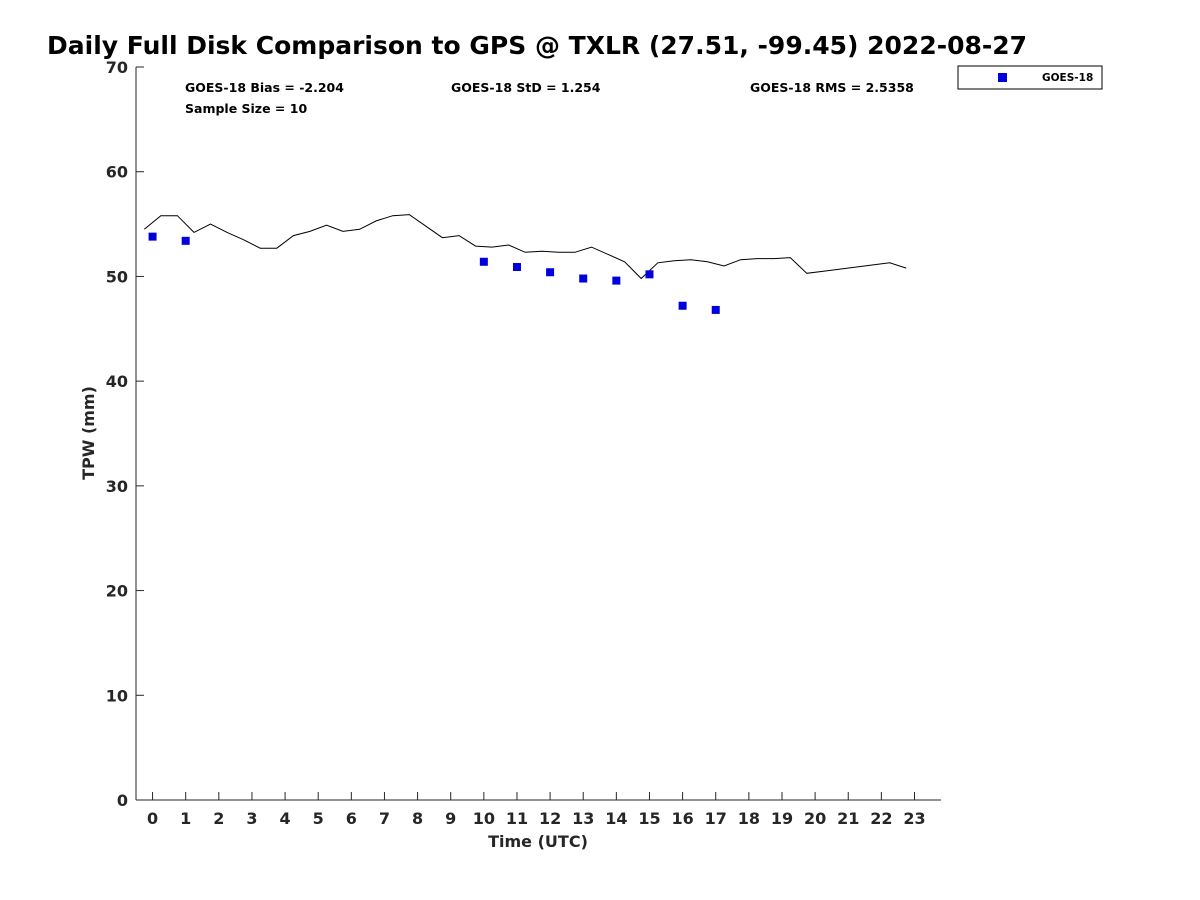 The height and width of the screenshot is (900, 1200). Describe the element at coordinates (815, 818) in the screenshot. I see `x-tick-label: 20` at that location.